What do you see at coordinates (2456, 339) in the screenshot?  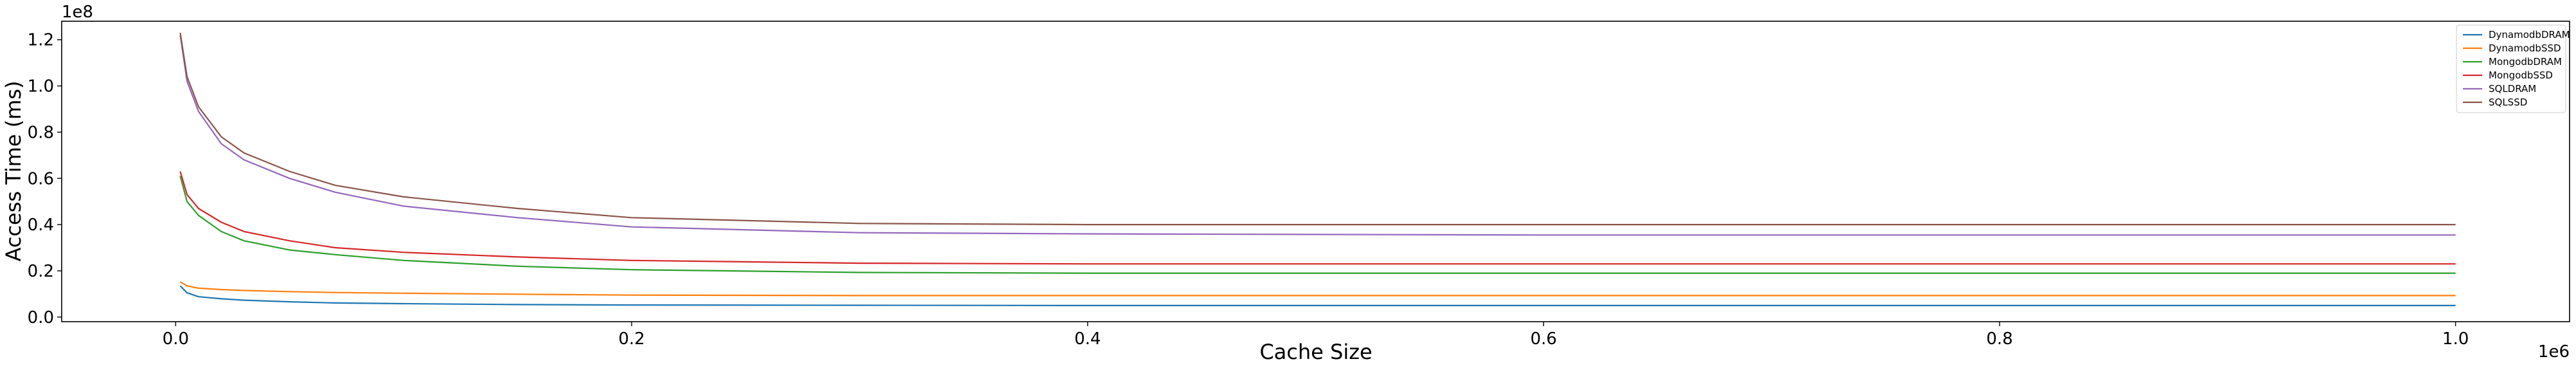 I see `x-tick-label: 1.0` at bounding box center [2456, 339].